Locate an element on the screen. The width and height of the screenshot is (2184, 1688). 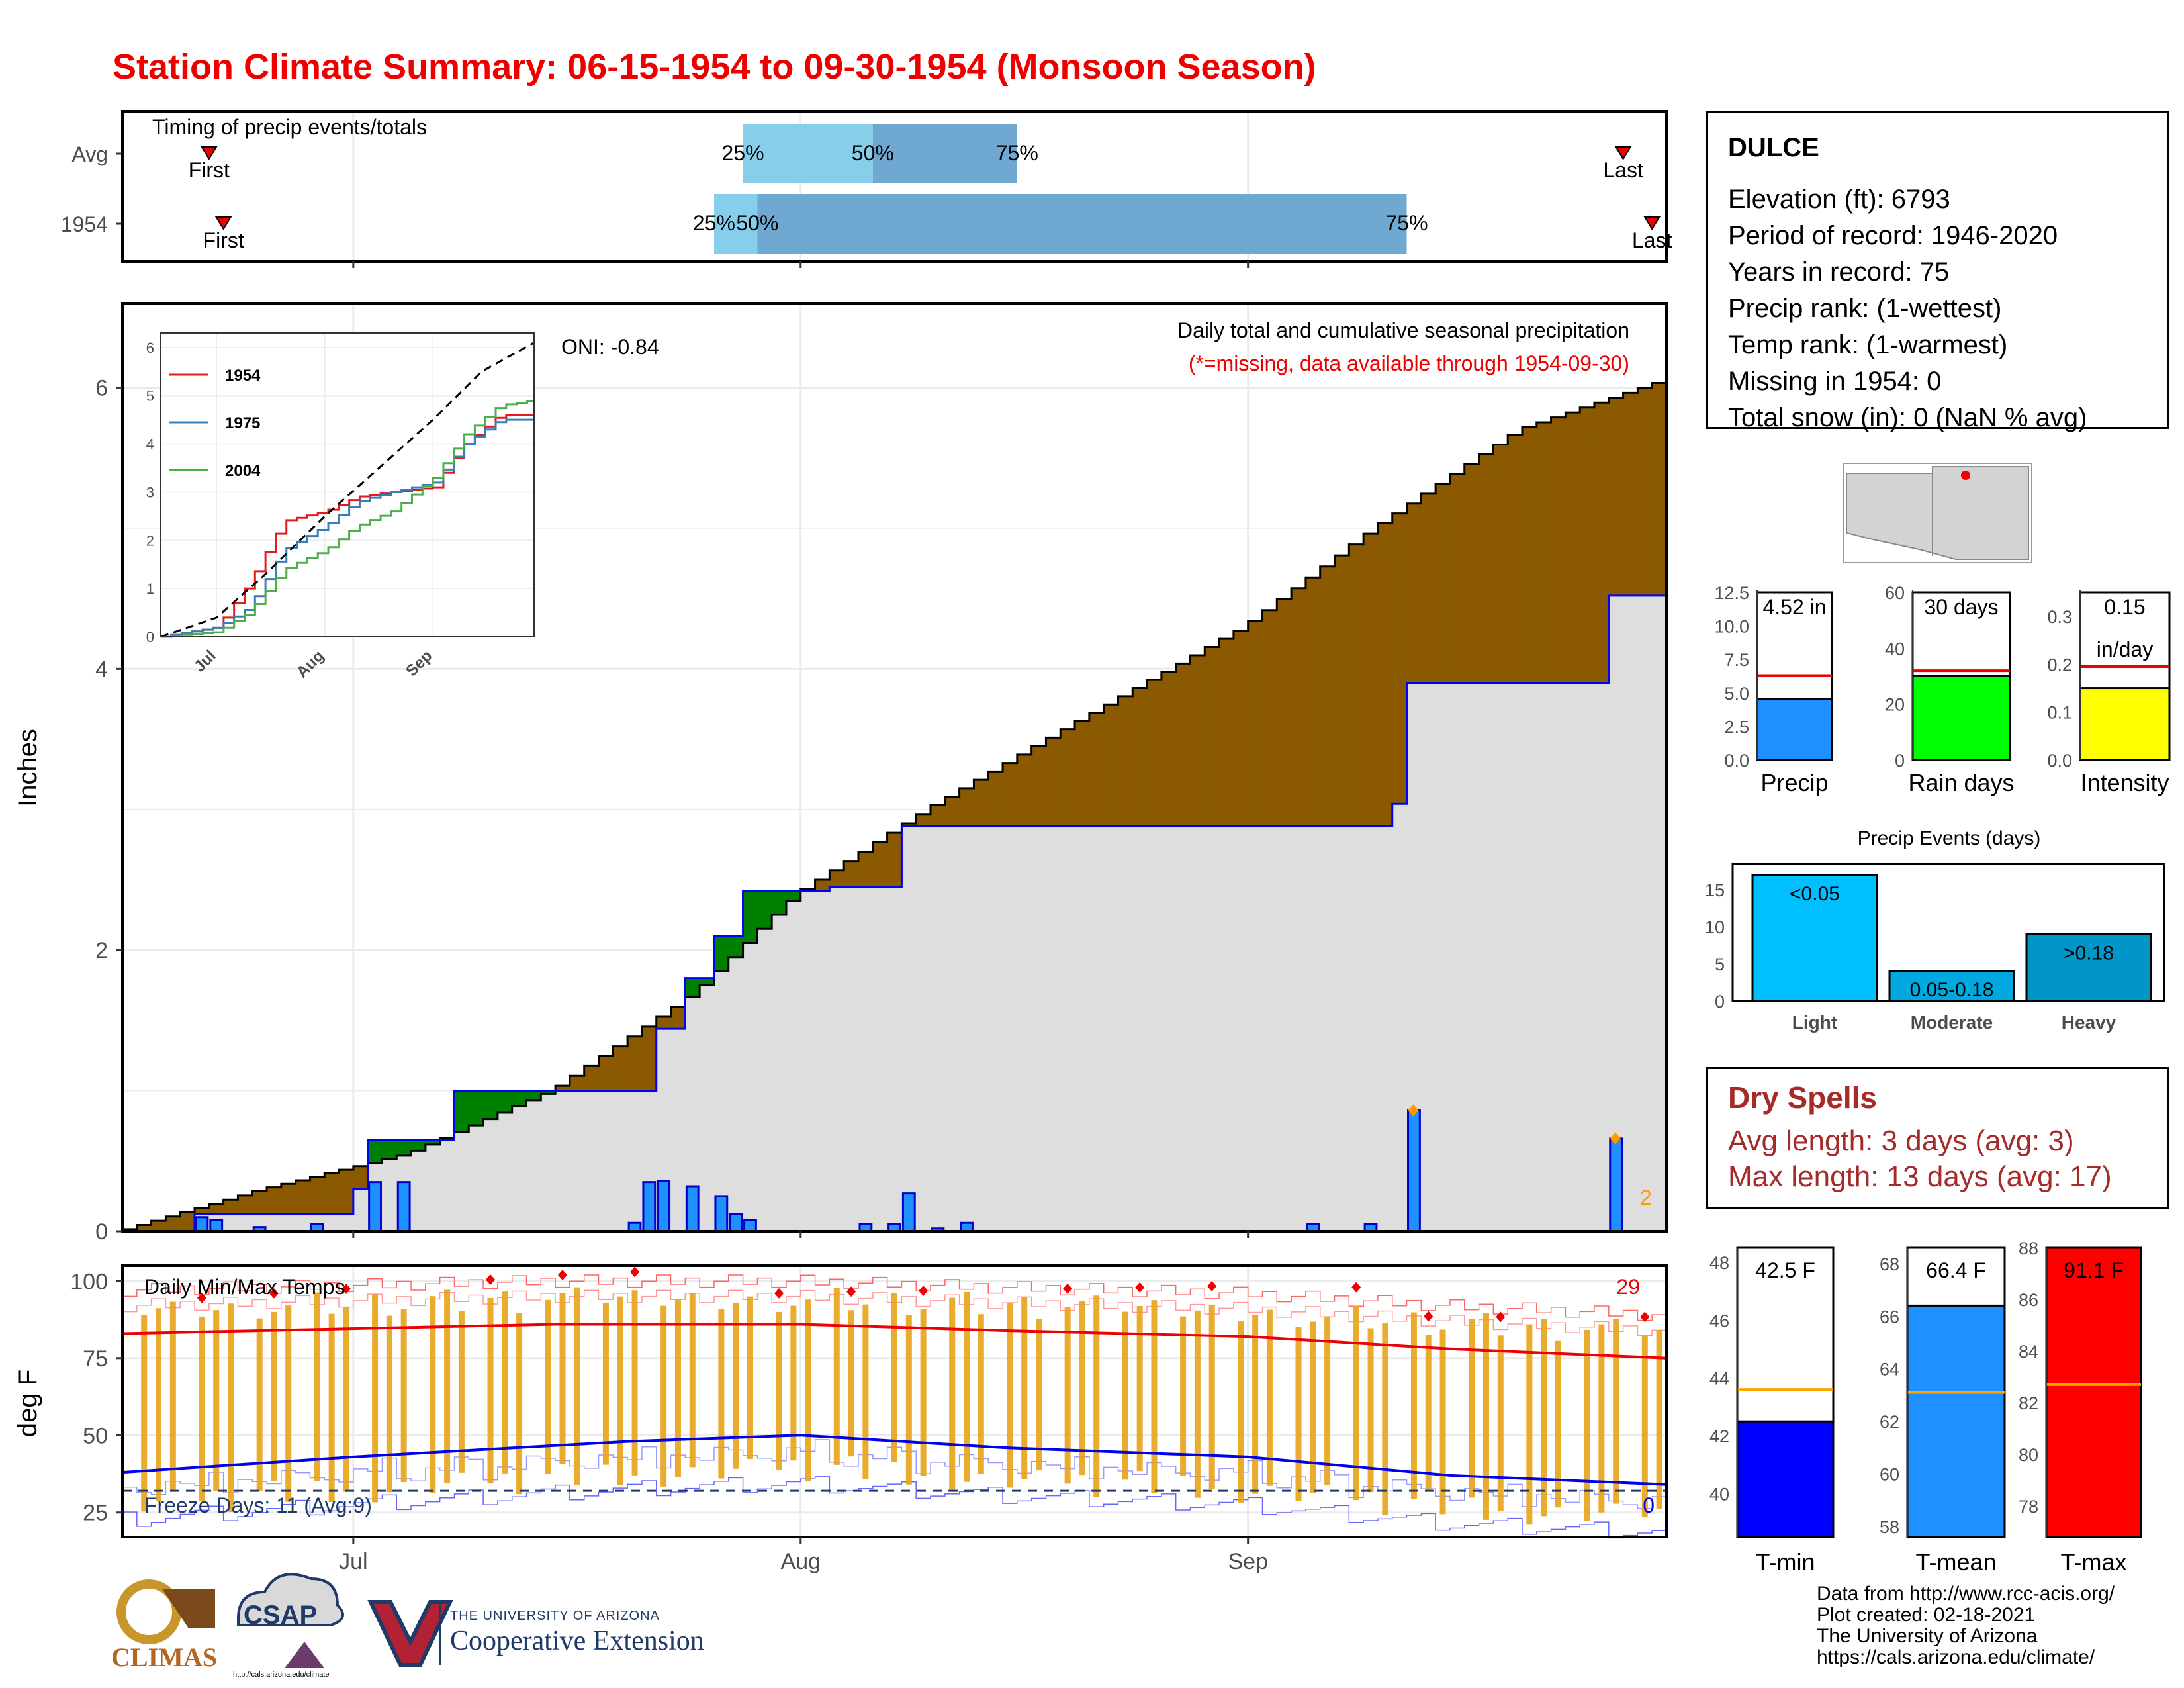
event-tick-label: 0 is located at coordinates (1720, 1001).